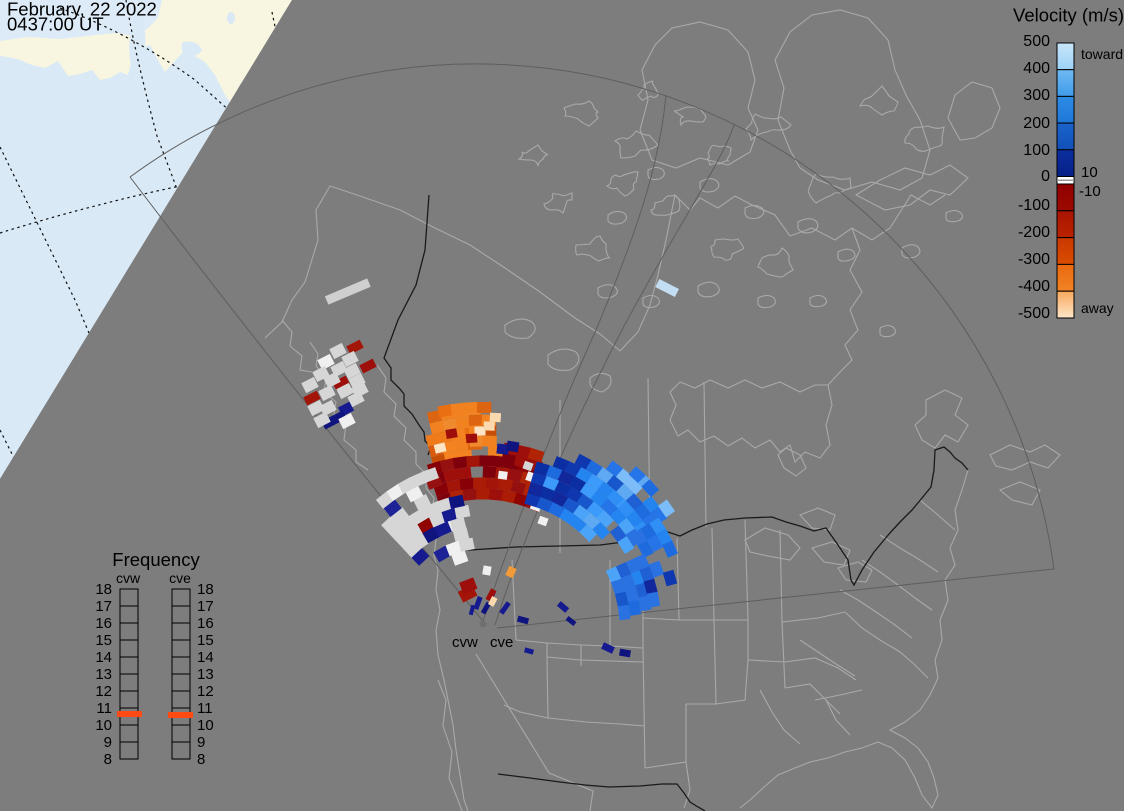 The image size is (1124, 811). Describe the element at coordinates (156, 559) in the screenshot. I see `svg-text: Frequency` at that location.